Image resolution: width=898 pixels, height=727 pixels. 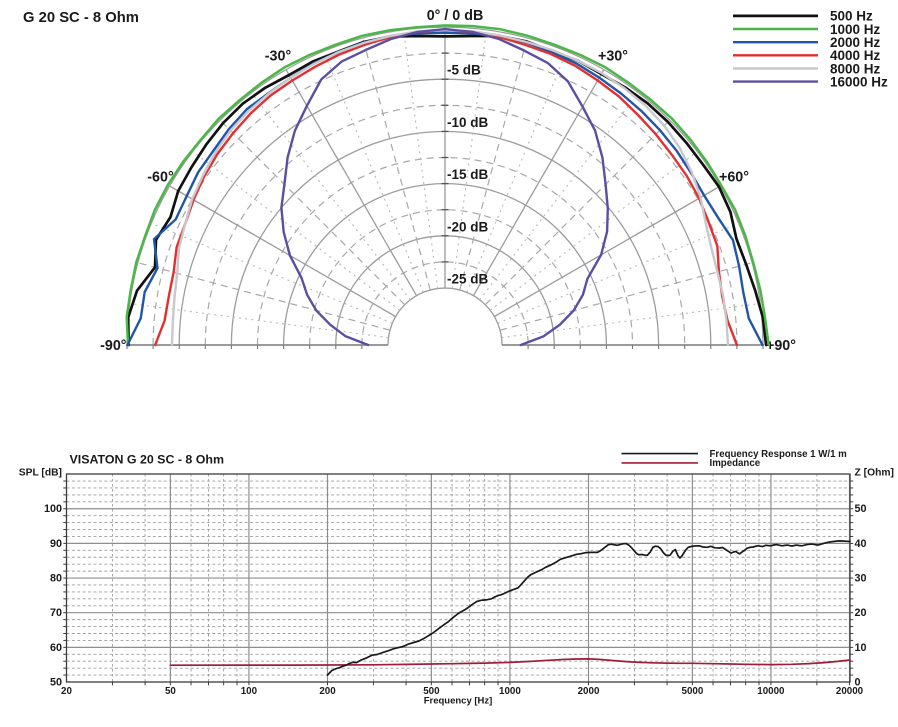 What do you see at coordinates (147, 459) in the screenshot?
I see `svg-text: VISATON G 20 SC - 8 Ohm` at bounding box center [147, 459].